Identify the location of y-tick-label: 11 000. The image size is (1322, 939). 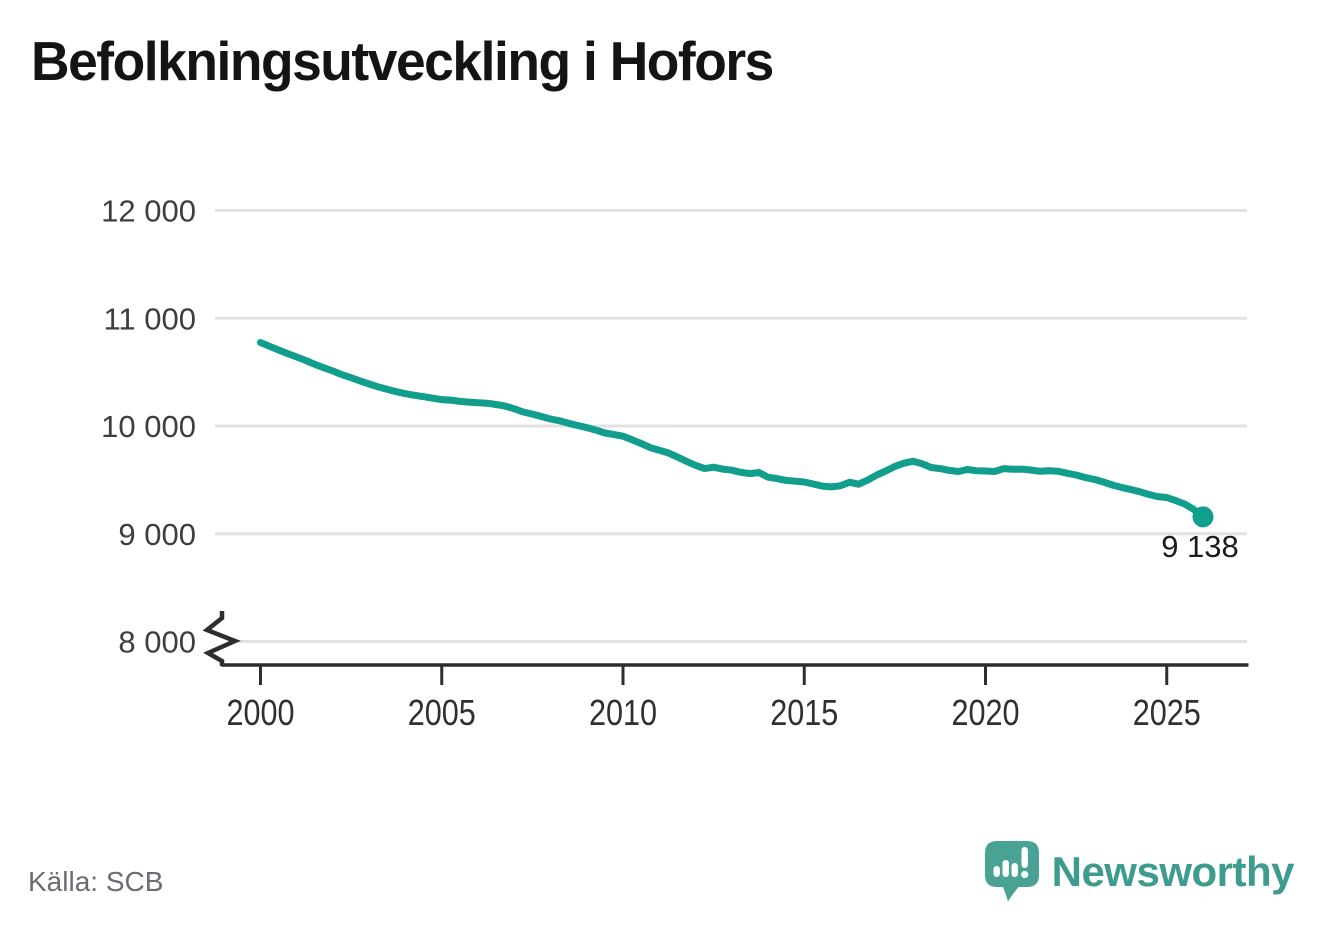
(149, 318).